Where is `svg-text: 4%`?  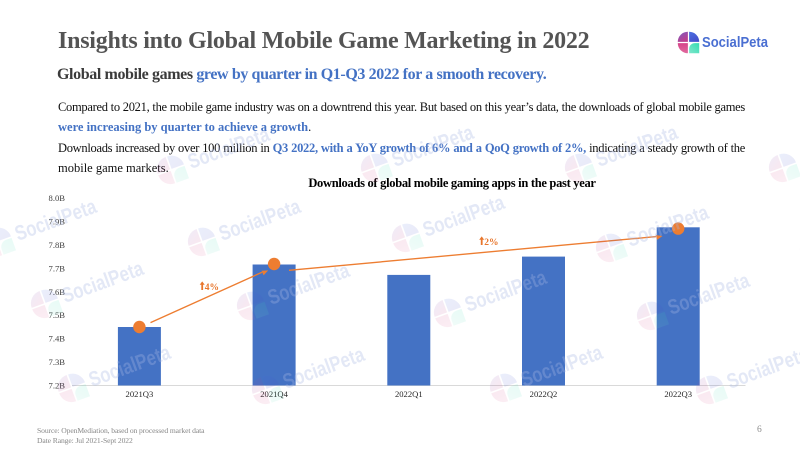 svg-text: 4% is located at coordinates (212, 288).